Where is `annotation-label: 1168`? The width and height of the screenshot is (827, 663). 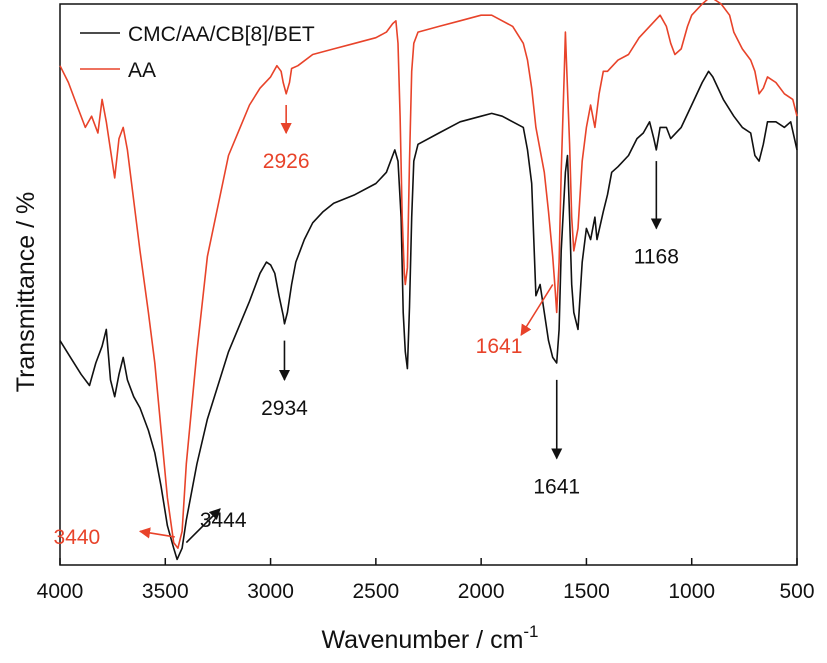 annotation-label: 1168 is located at coordinates (656, 256).